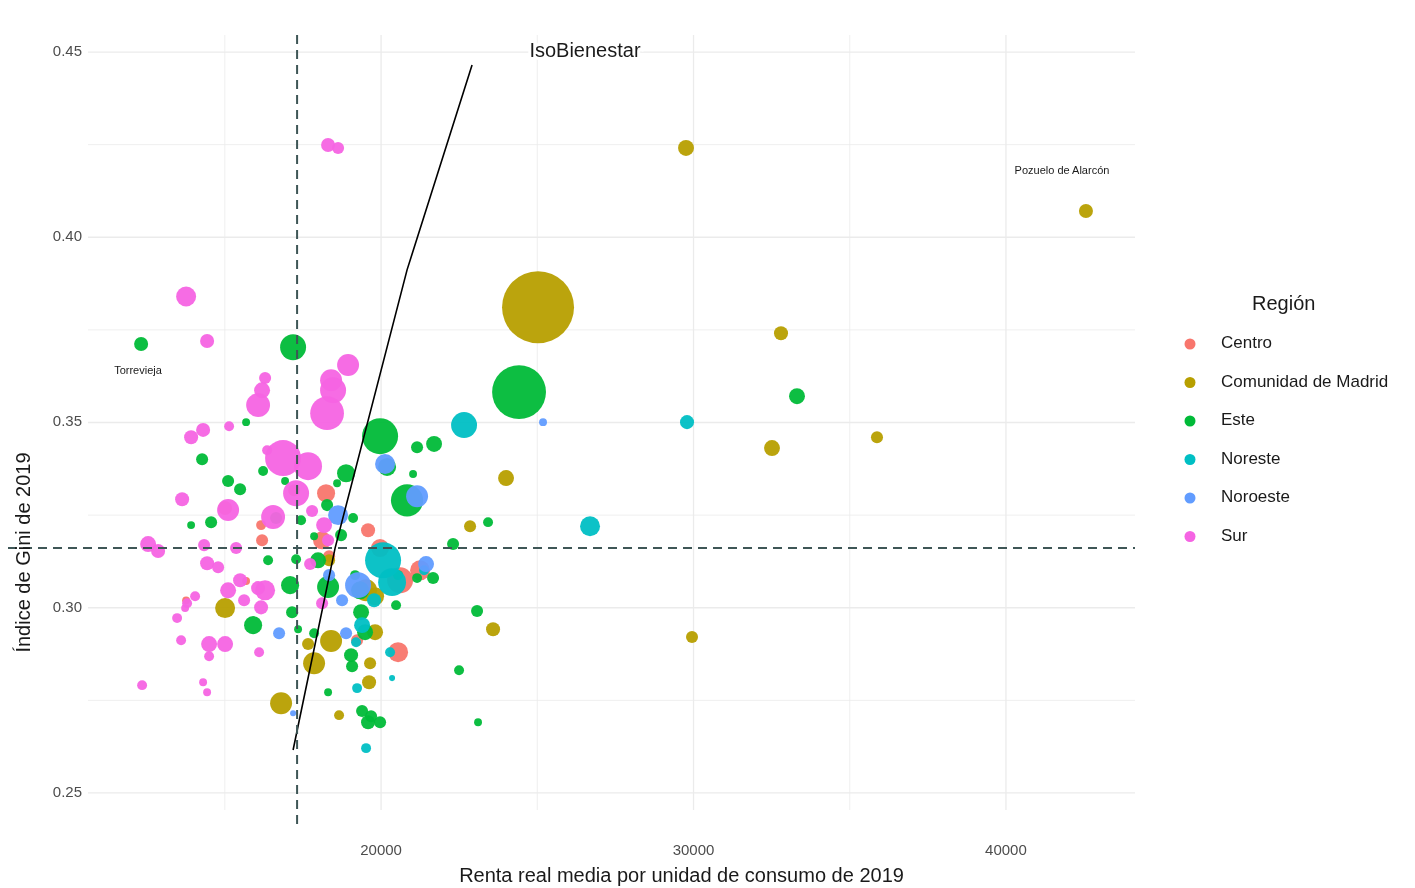 The image size is (1415, 888). I want to click on y-tick-label: 0.25, so click(67, 791).